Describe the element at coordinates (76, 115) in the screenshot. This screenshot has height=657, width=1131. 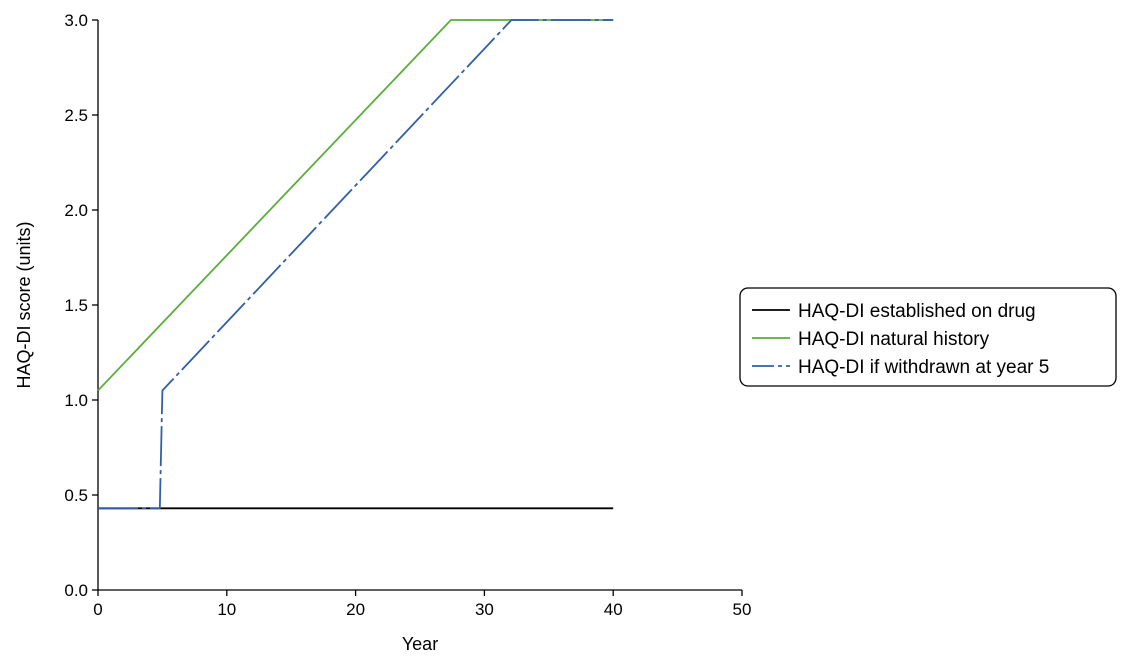
I see `y-tick-label: 2.5` at that location.